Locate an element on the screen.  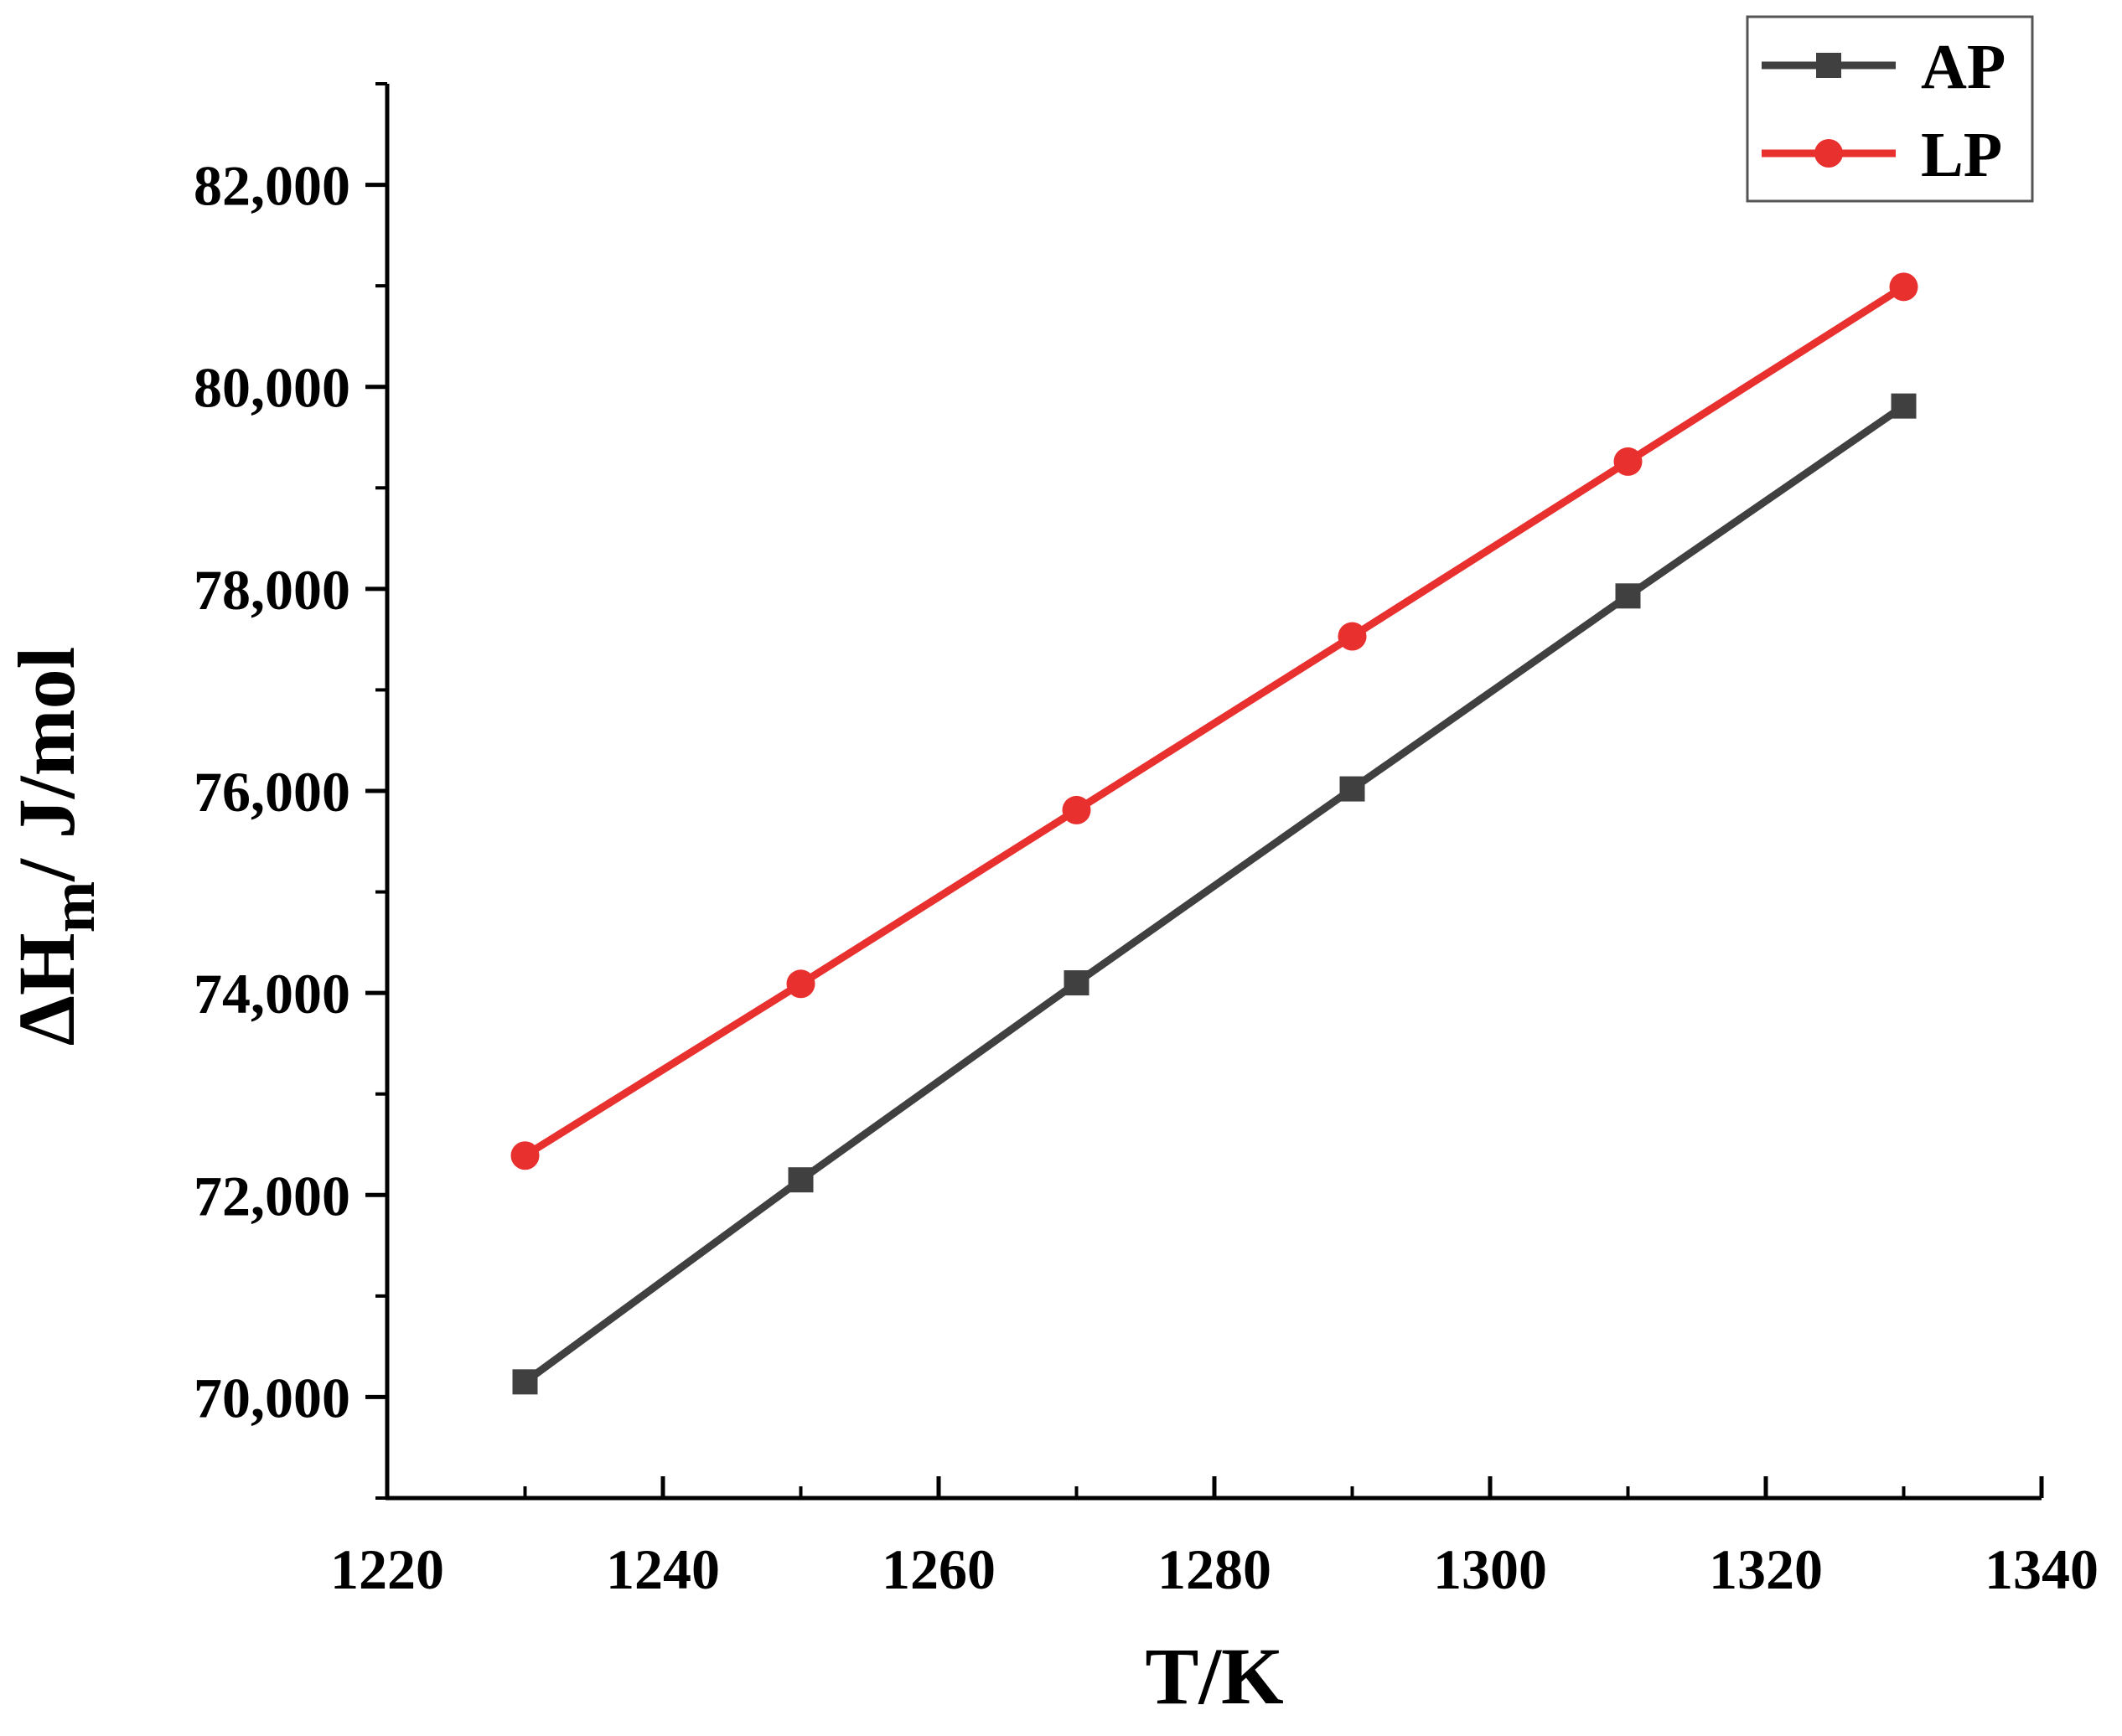
y-axis-title-unit: / J/mol is located at coordinates (46, 764).